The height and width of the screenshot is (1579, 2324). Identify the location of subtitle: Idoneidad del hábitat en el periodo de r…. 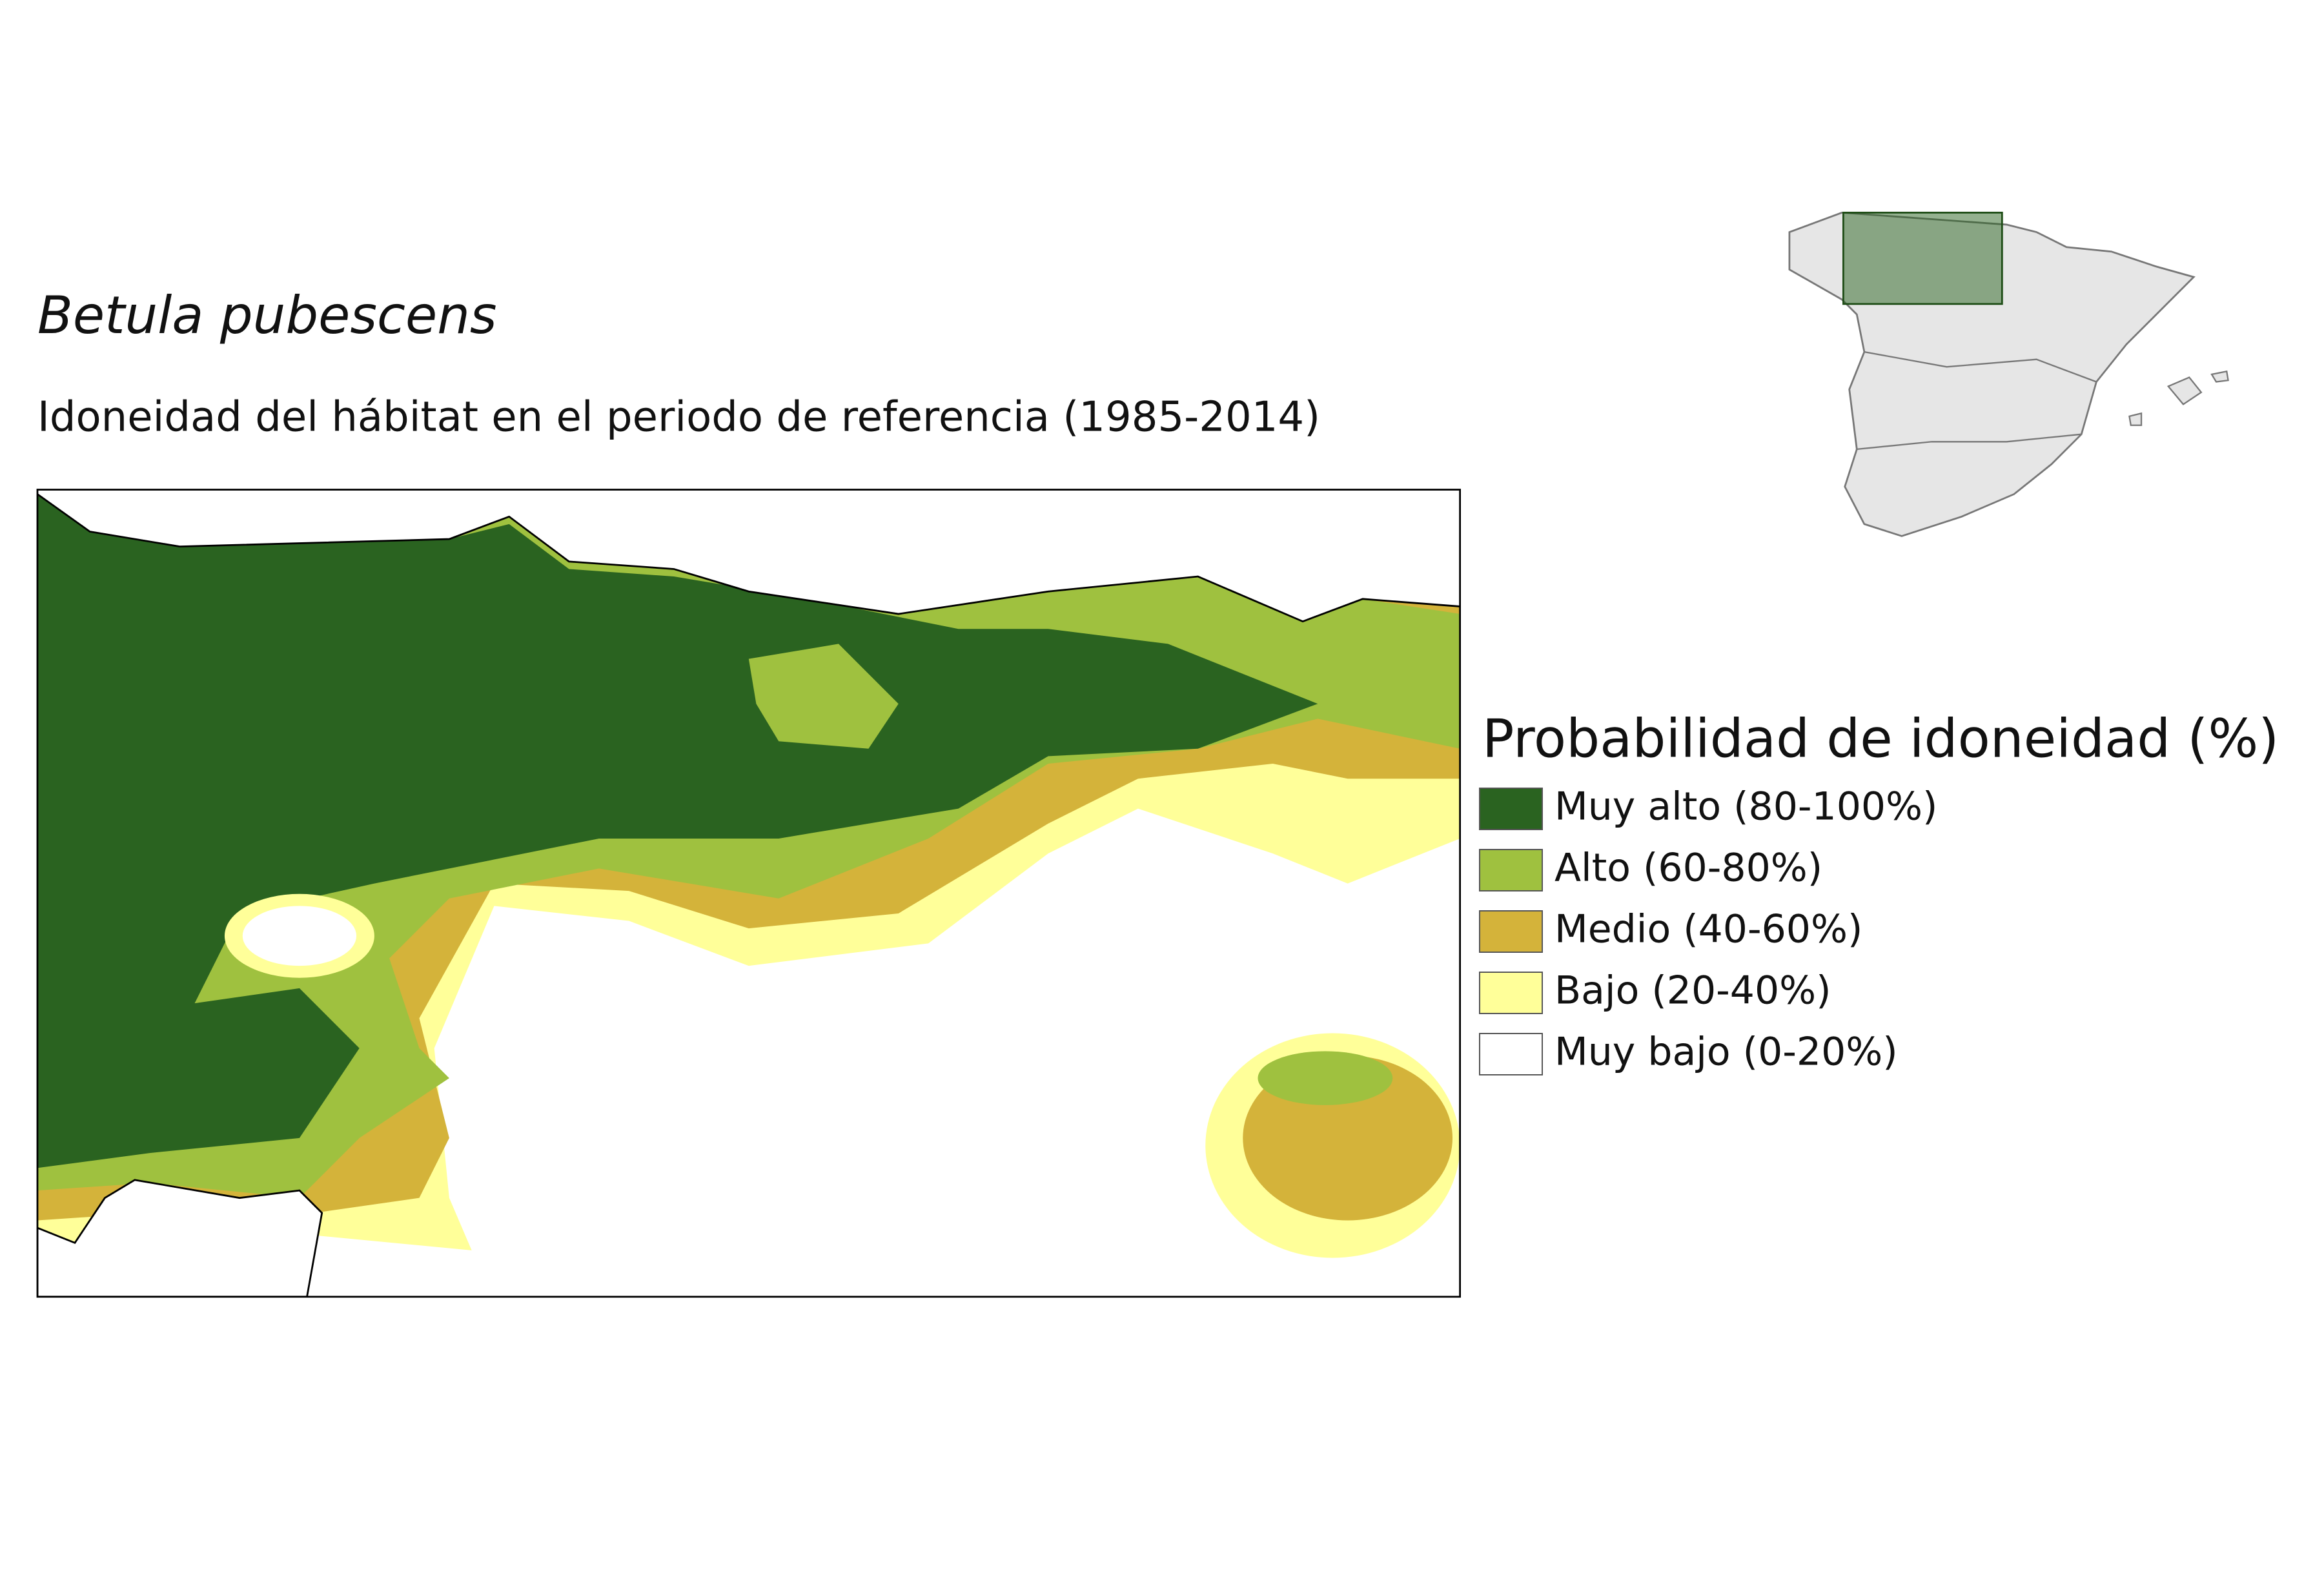
(678, 418).